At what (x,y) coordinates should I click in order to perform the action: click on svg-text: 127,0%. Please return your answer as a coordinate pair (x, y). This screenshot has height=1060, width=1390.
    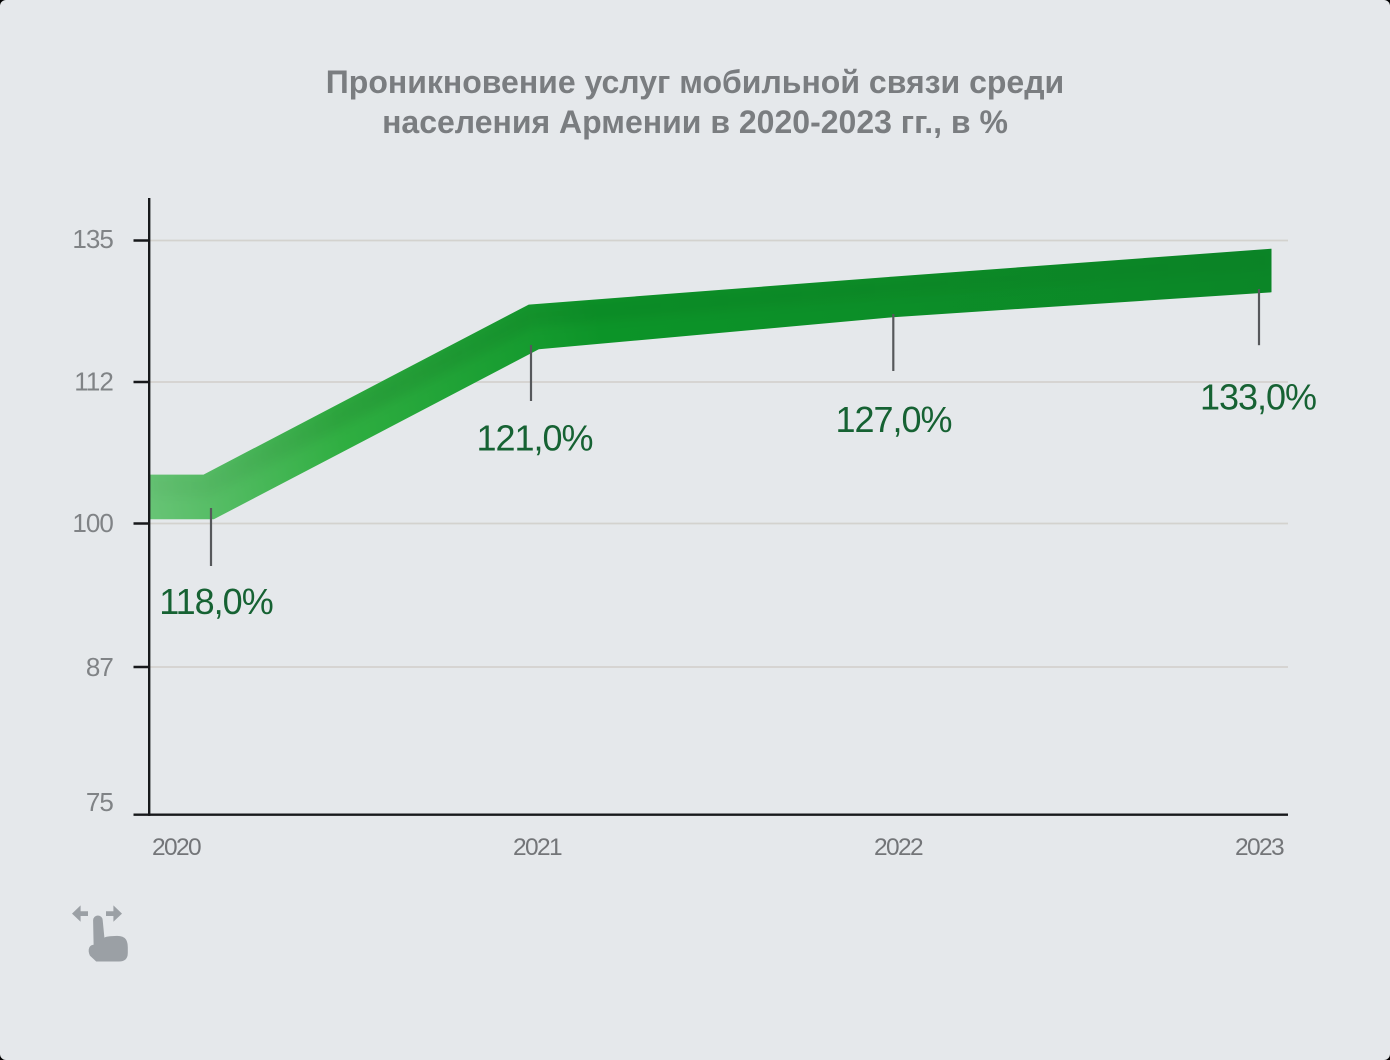
    Looking at the image, I should click on (893, 419).